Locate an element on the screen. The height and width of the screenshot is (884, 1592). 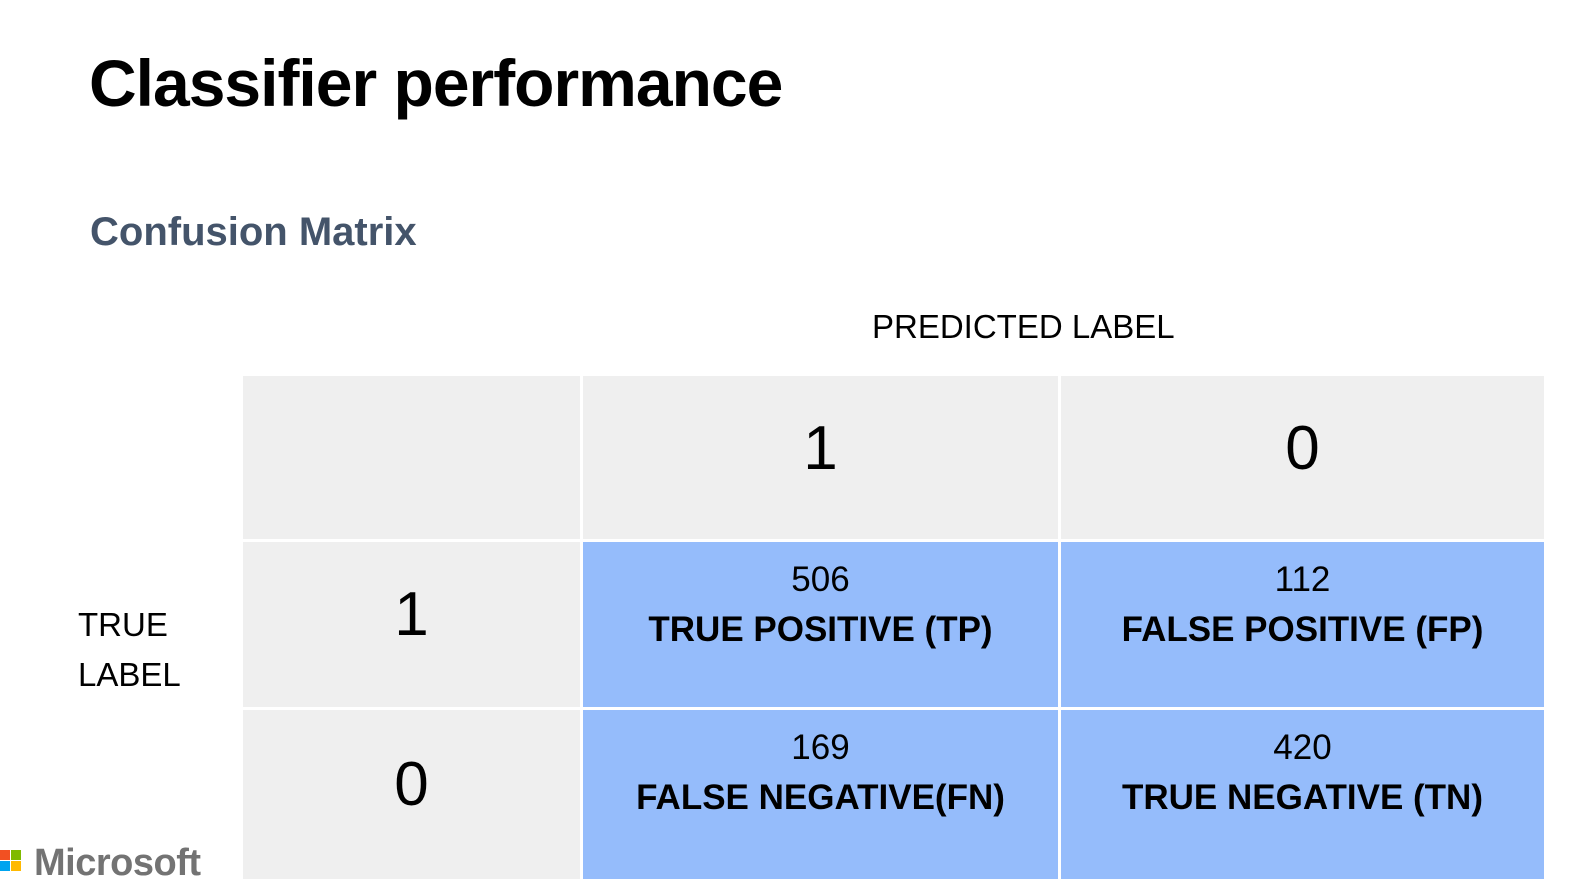
row-header-1: 1 is located at coordinates (411, 624).